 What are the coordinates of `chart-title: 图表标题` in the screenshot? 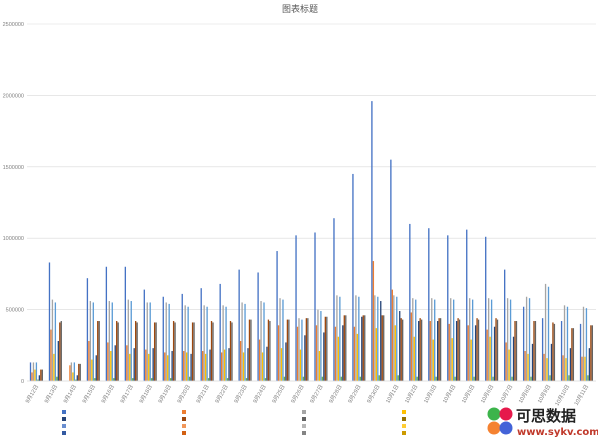 It's located at (300, 8).